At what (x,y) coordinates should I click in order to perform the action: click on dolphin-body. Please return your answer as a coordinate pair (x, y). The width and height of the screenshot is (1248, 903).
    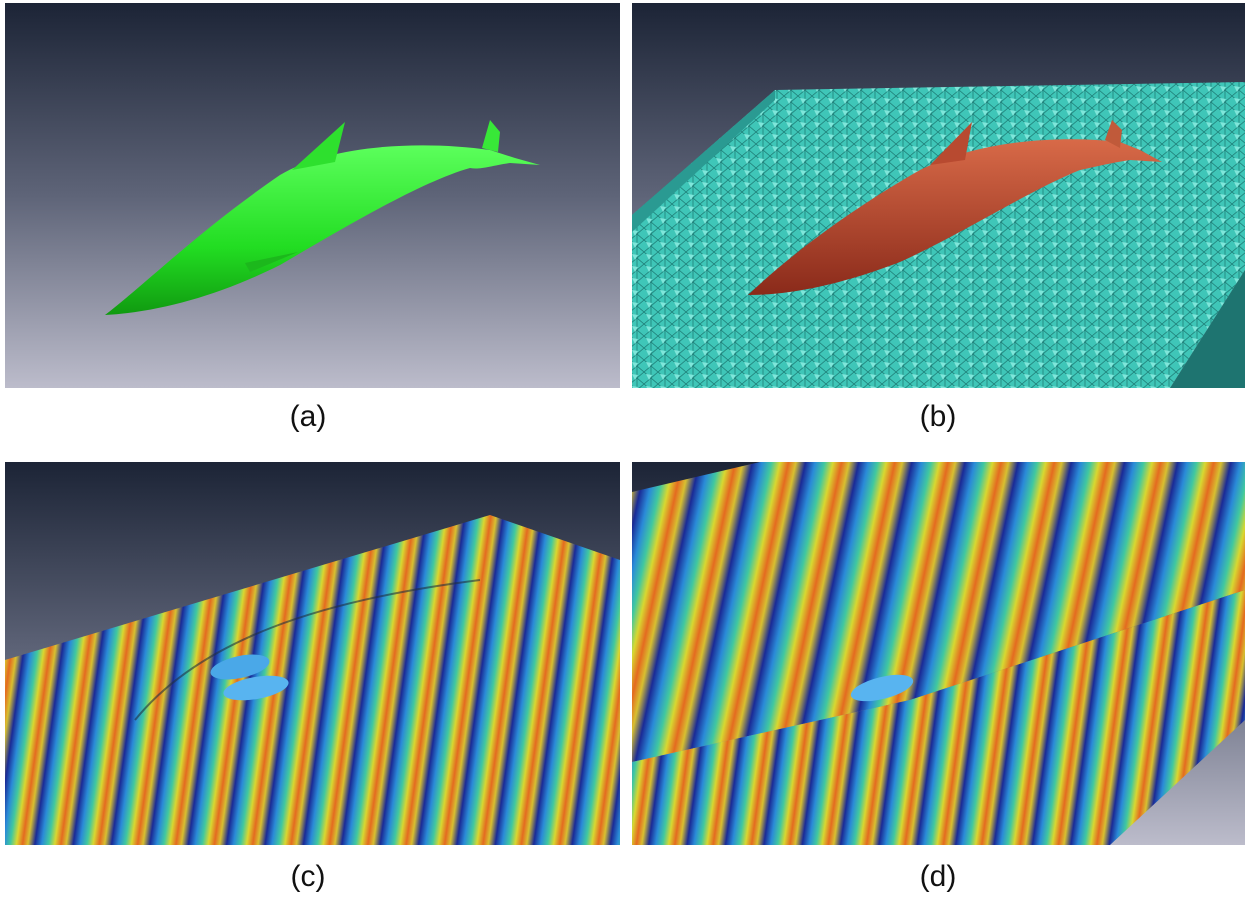
    Looking at the image, I should click on (322, 230).